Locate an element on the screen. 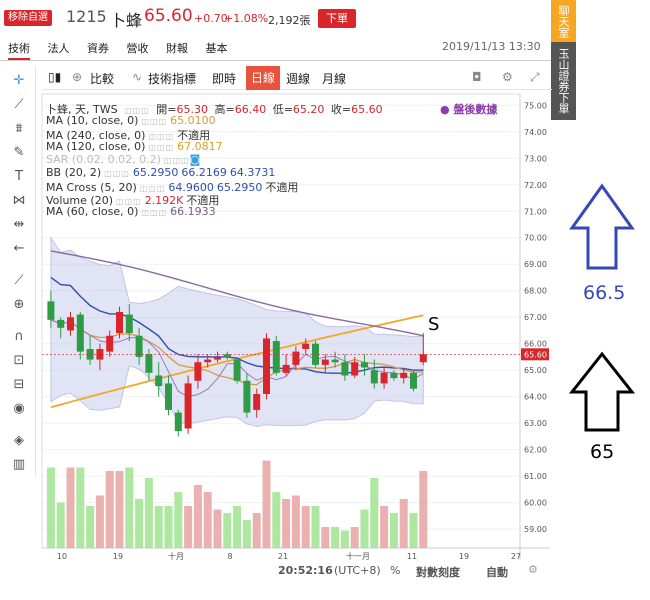 This screenshot has height=600, width=650. compare-icon: ⊕ is located at coordinates (77, 77).